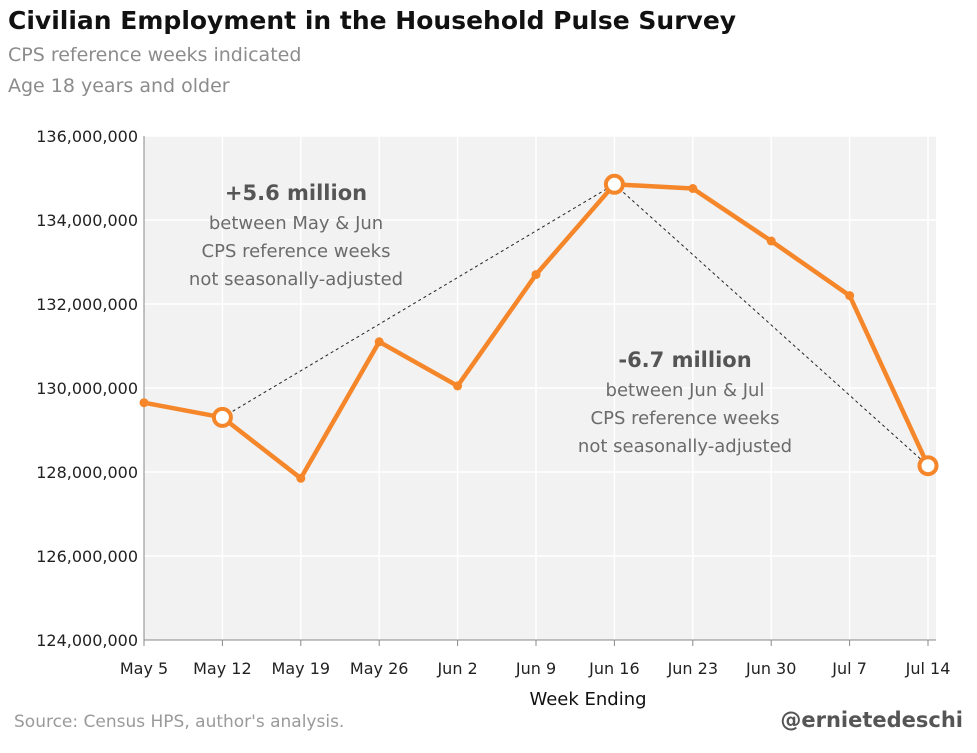 This screenshot has height=753, width=977. I want to click on x-tick-label: Jun 16, so click(613, 668).